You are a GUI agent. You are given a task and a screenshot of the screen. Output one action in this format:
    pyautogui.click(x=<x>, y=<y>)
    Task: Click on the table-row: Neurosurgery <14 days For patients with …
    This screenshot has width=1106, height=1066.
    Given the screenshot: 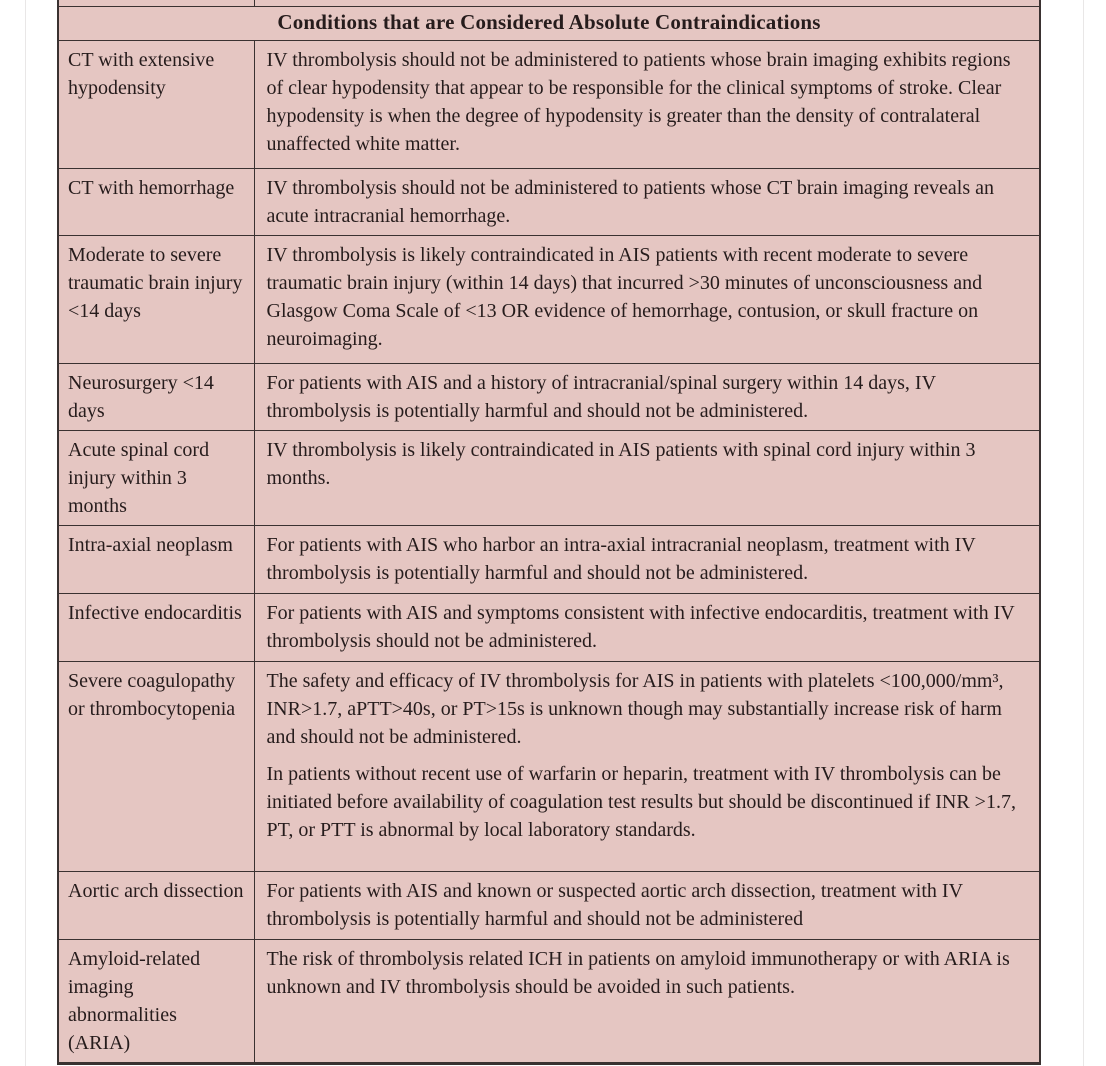 What is the action you would take?
    pyautogui.click(x=549, y=396)
    